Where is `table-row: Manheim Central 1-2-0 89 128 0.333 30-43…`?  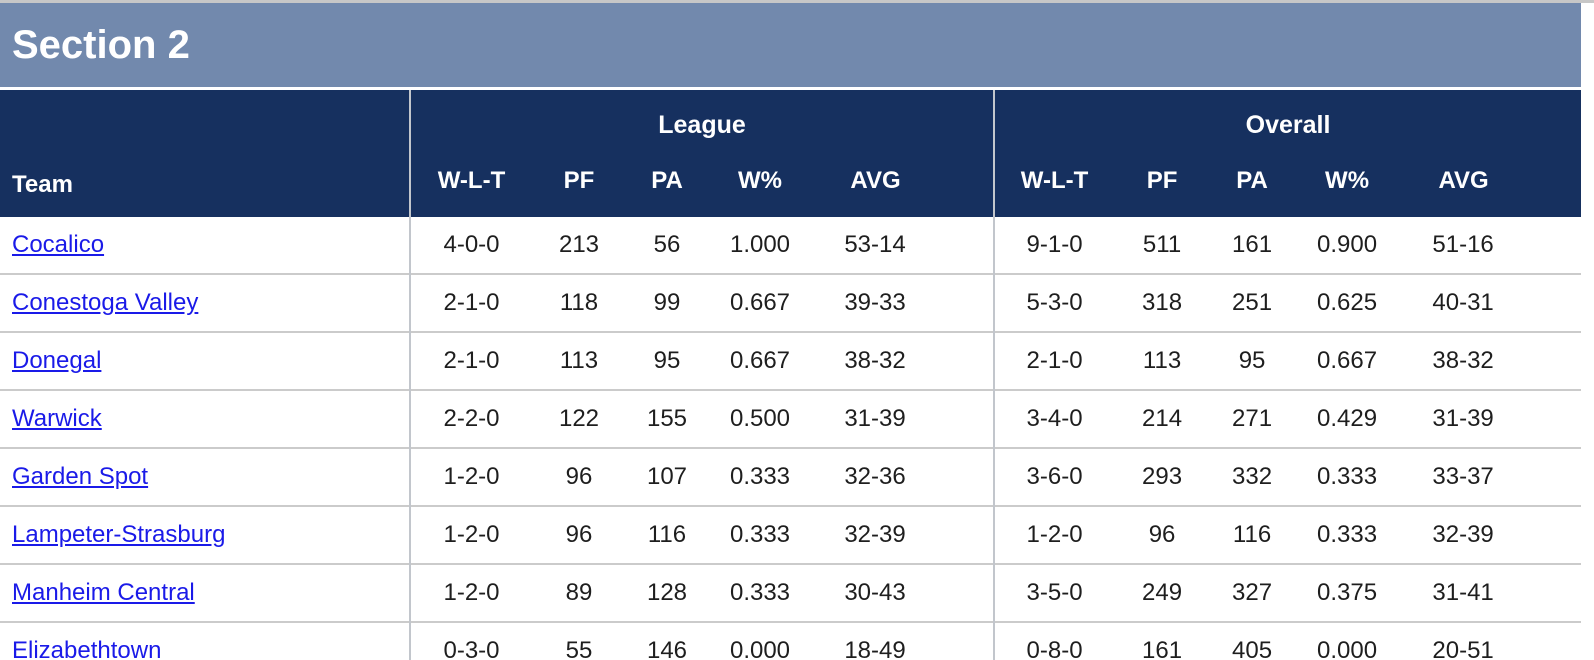
table-row: Manheim Central 1-2-0 89 128 0.333 30-43… is located at coordinates (791, 593).